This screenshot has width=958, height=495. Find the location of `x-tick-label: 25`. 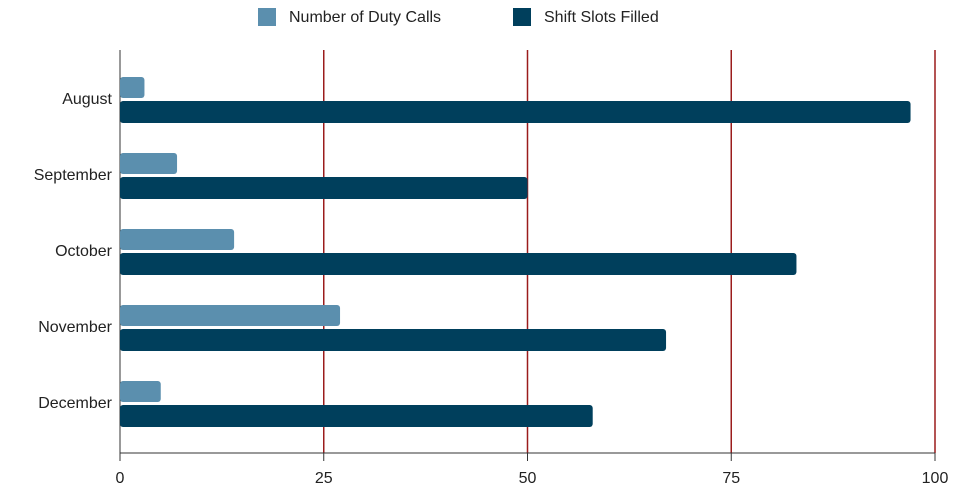

x-tick-label: 25 is located at coordinates (324, 478).